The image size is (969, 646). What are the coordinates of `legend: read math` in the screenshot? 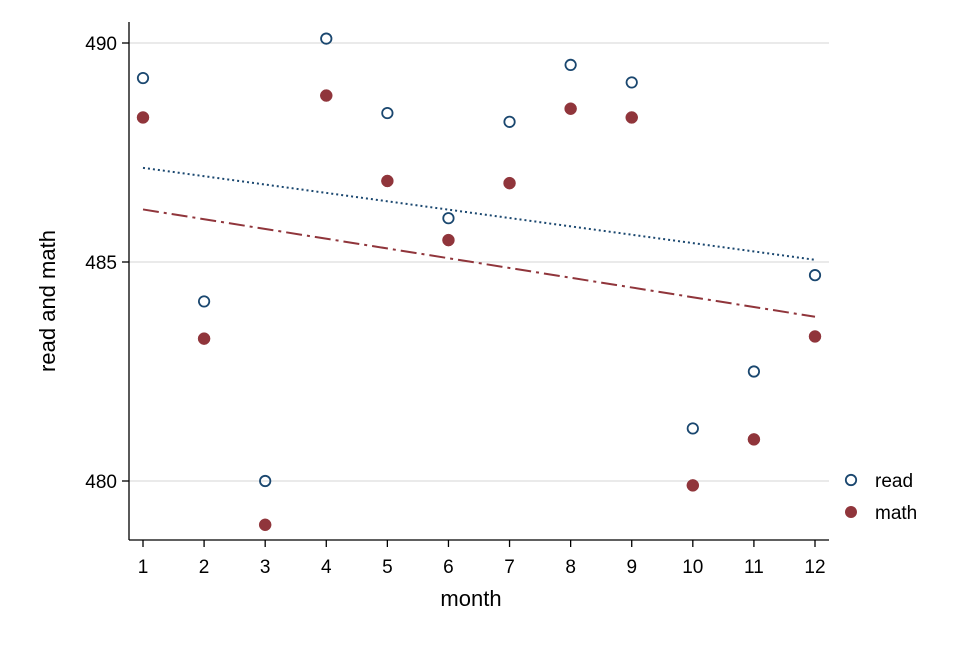 It's located at (880, 497).